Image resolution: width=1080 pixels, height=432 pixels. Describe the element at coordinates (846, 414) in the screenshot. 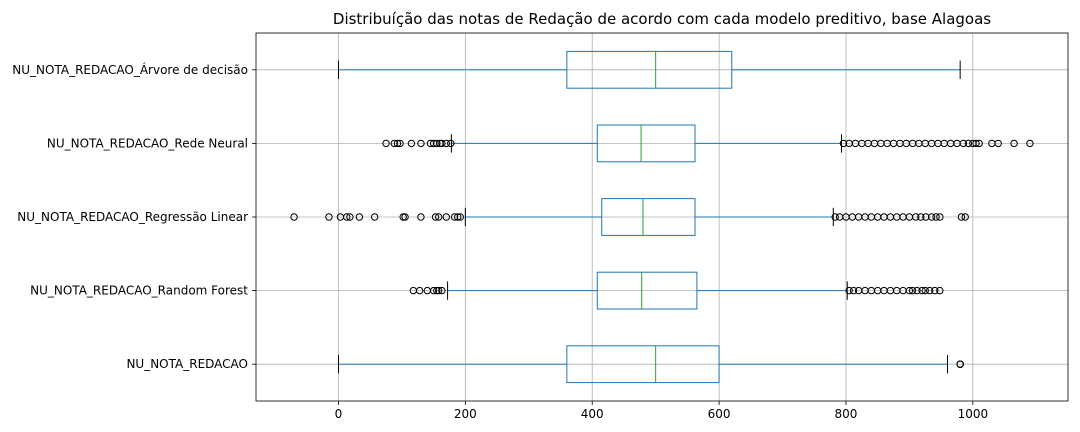

I see `x-tick-label: 800` at that location.